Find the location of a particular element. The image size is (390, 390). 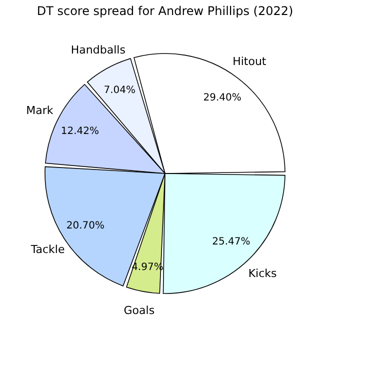

data-label: 12.42% is located at coordinates (80, 132).